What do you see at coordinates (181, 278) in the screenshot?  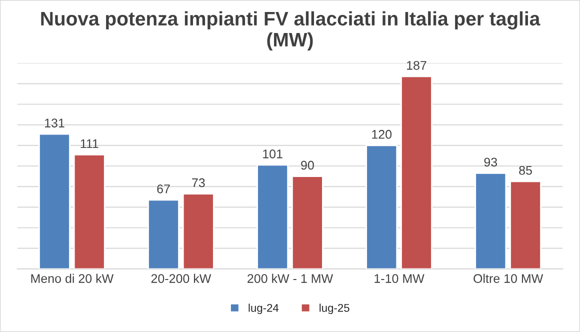 I see `x-tick-label: 20-200 kW` at bounding box center [181, 278].